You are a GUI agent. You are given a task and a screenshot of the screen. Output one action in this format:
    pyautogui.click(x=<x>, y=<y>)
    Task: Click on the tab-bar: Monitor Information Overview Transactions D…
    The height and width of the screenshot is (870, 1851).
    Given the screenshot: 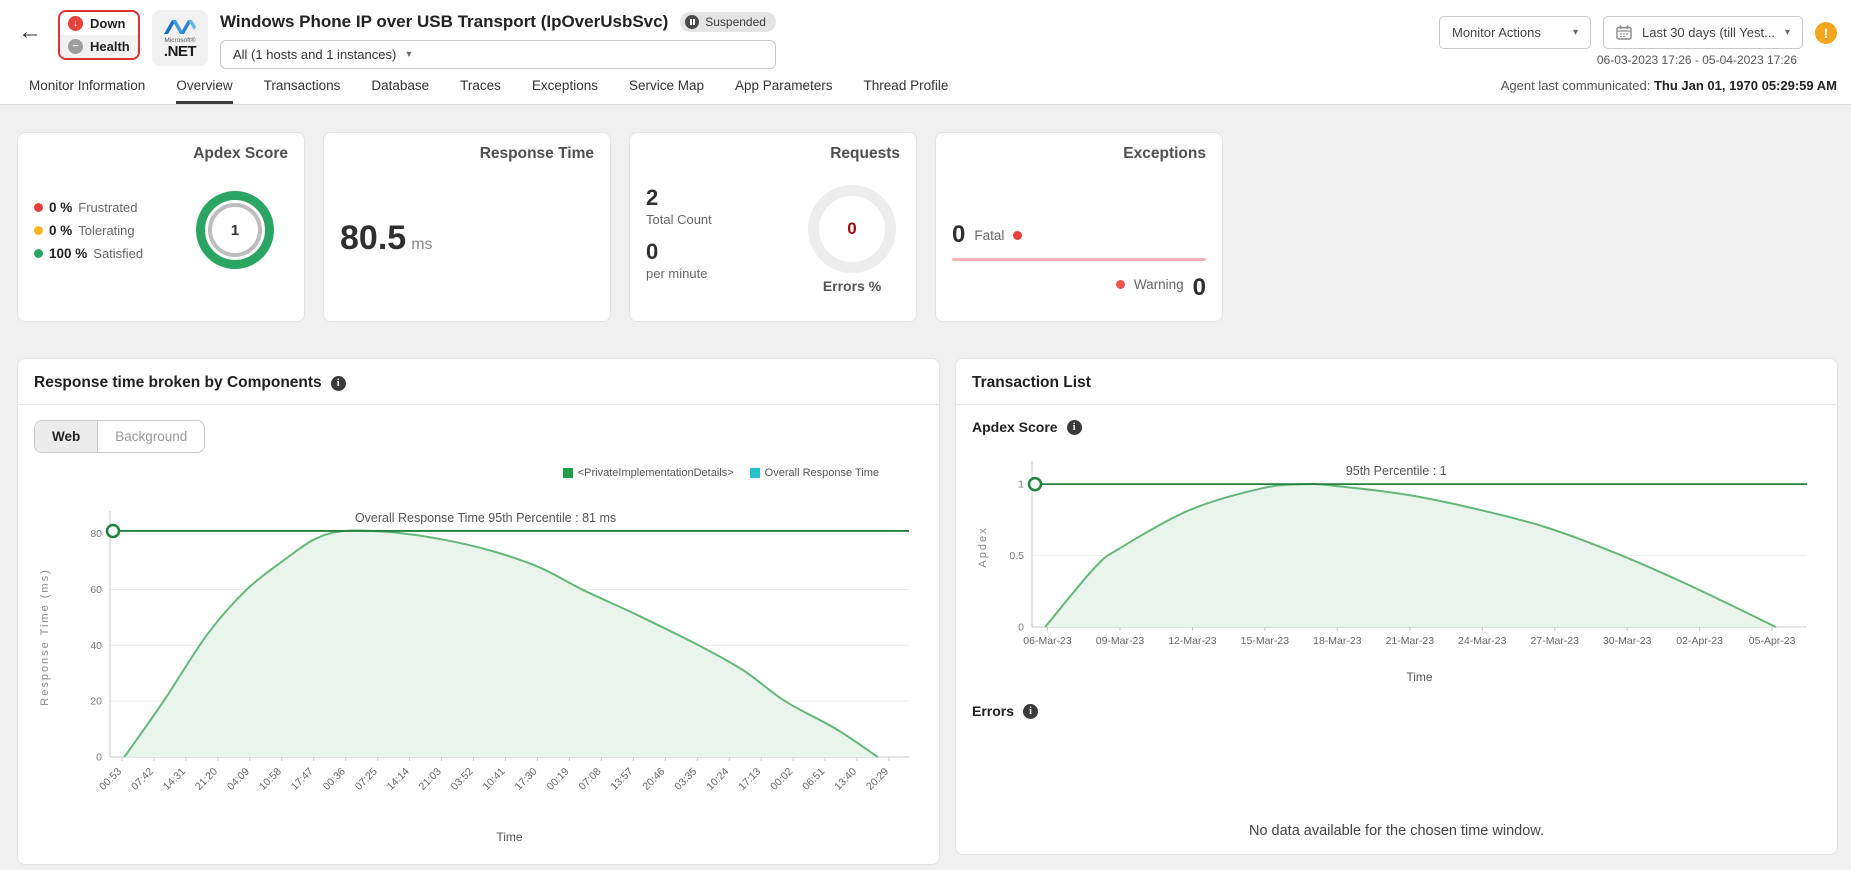 What is the action you would take?
    pyautogui.click(x=925, y=87)
    